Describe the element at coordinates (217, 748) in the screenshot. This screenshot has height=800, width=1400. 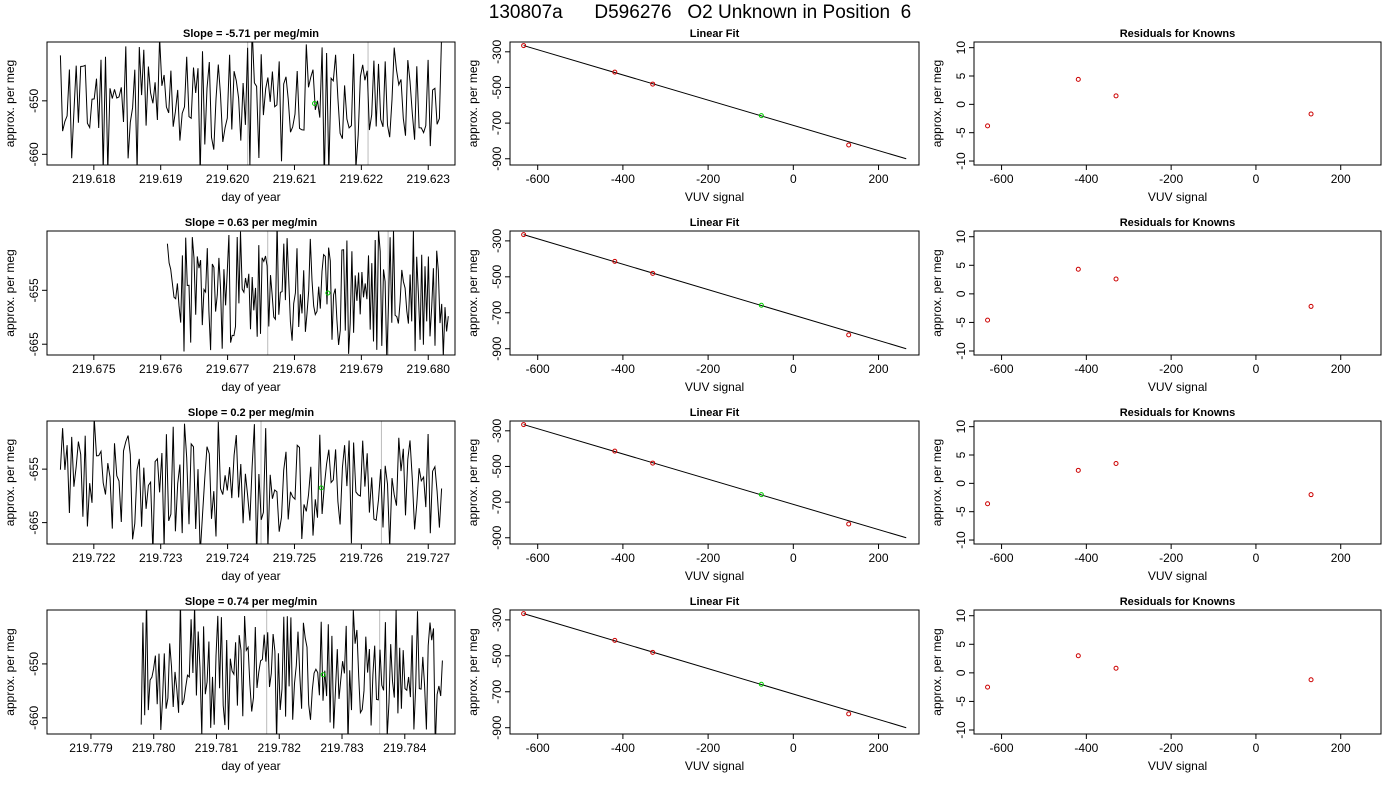
I see `x-tick-label: 219.781` at that location.